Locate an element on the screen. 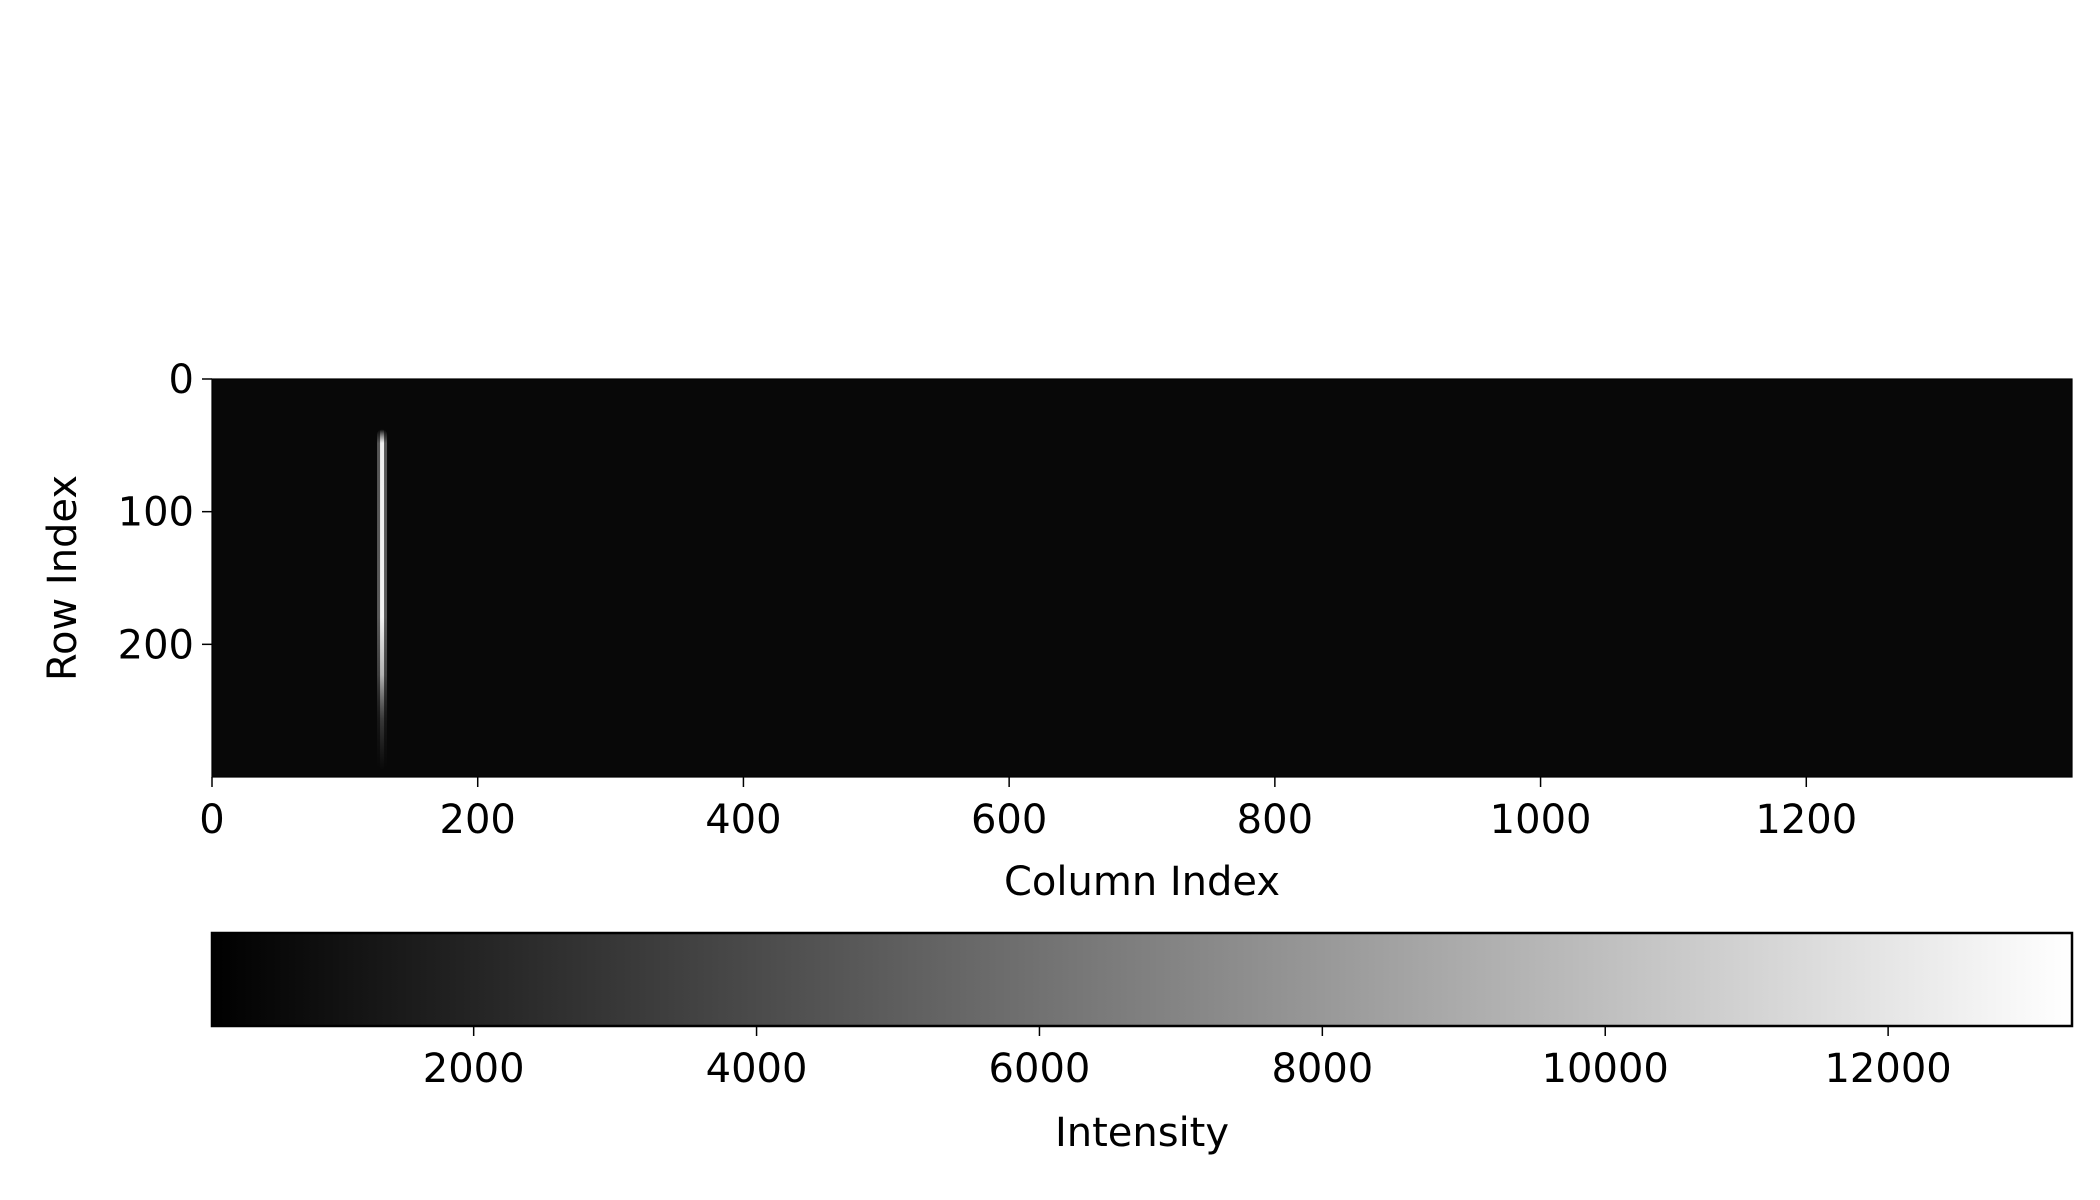  colorbar is located at coordinates (1142, 979).